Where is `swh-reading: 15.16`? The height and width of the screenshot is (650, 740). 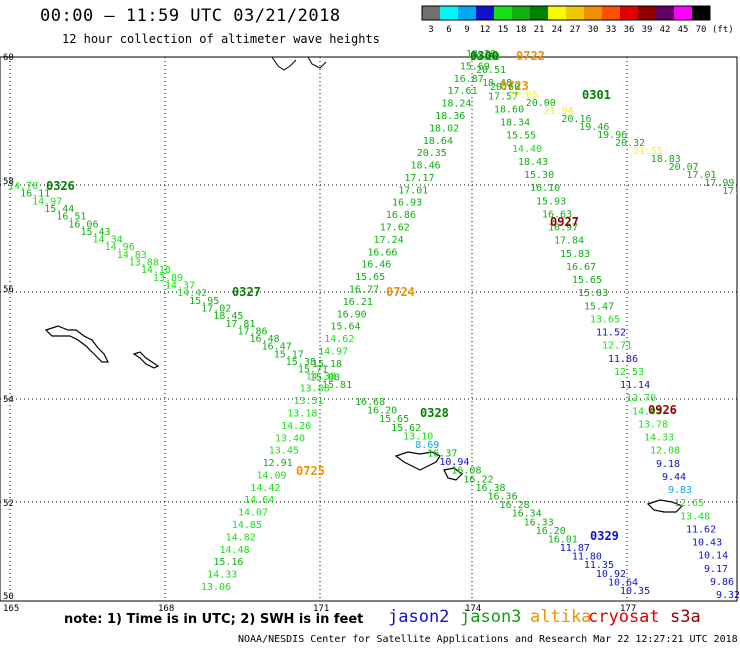 swh-reading: 15.16 is located at coordinates (228, 562).